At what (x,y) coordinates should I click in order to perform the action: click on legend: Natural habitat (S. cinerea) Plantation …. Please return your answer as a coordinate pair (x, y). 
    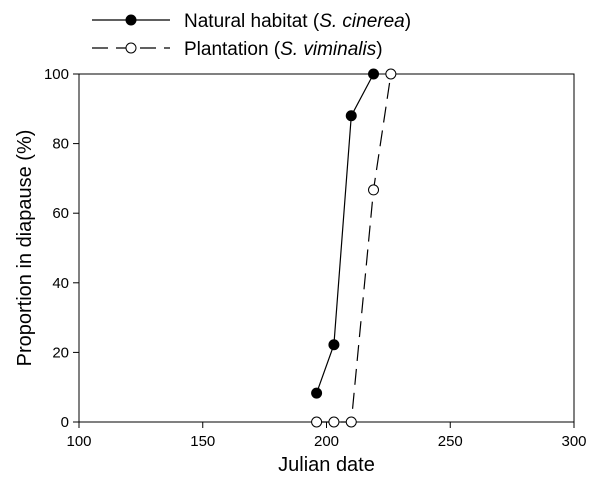
    Looking at the image, I should click on (251, 35).